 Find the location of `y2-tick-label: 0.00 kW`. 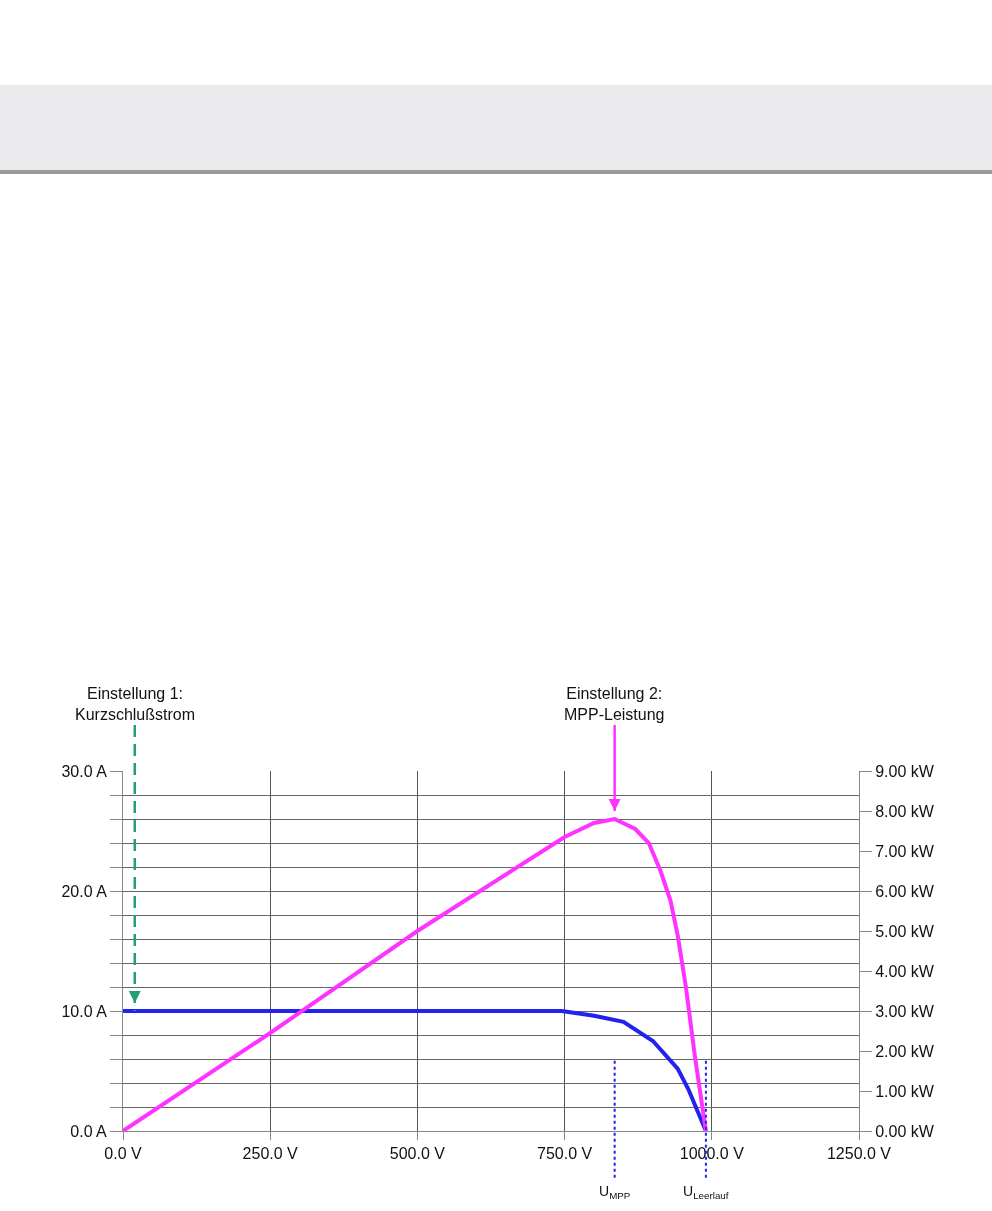

y2-tick-label: 0.00 kW is located at coordinates (905, 1131).